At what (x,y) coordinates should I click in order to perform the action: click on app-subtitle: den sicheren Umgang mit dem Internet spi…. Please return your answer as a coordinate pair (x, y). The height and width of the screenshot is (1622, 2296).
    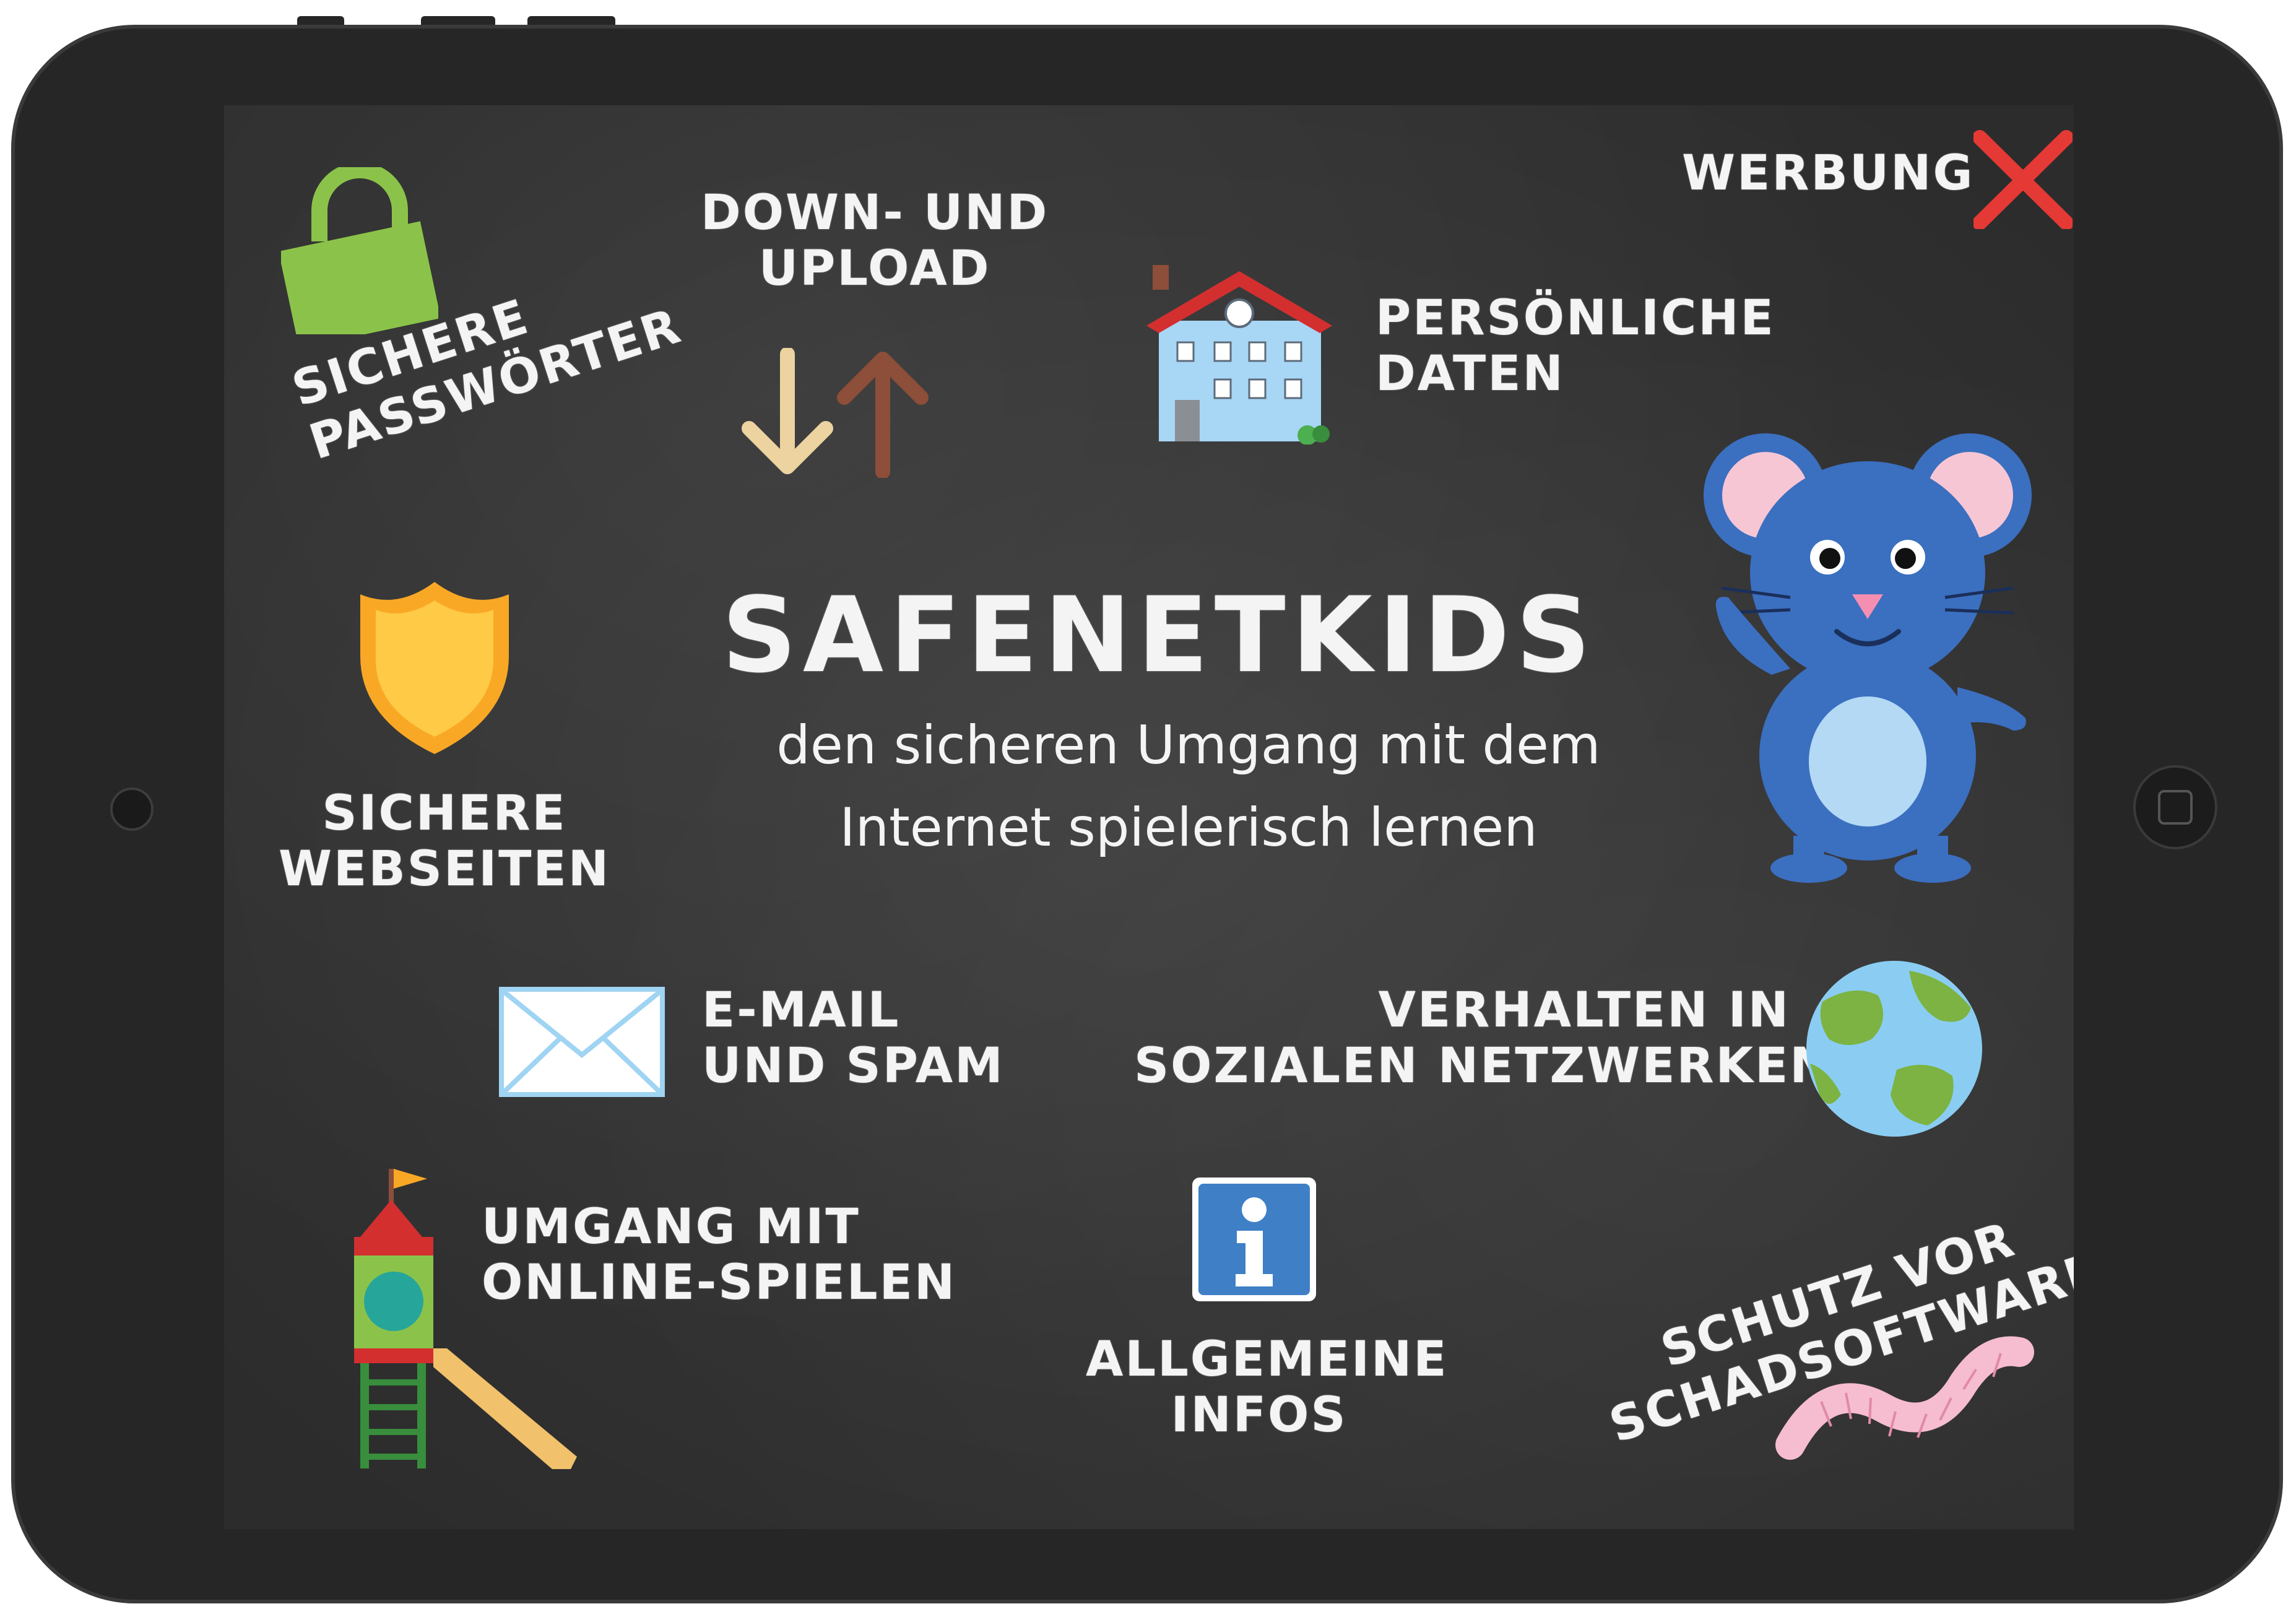
    Looking at the image, I should click on (1188, 787).